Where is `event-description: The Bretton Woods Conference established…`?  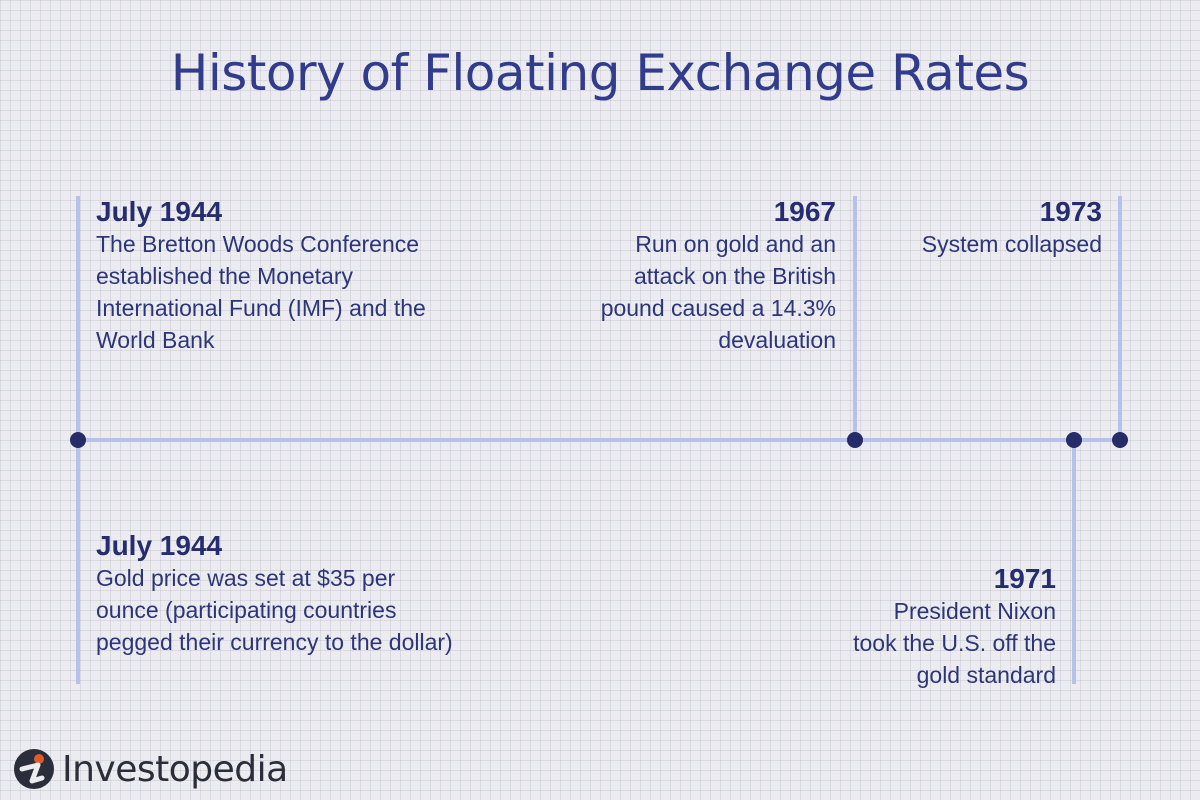 event-description: The Bretton Woods Conference established… is located at coordinates (261, 292).